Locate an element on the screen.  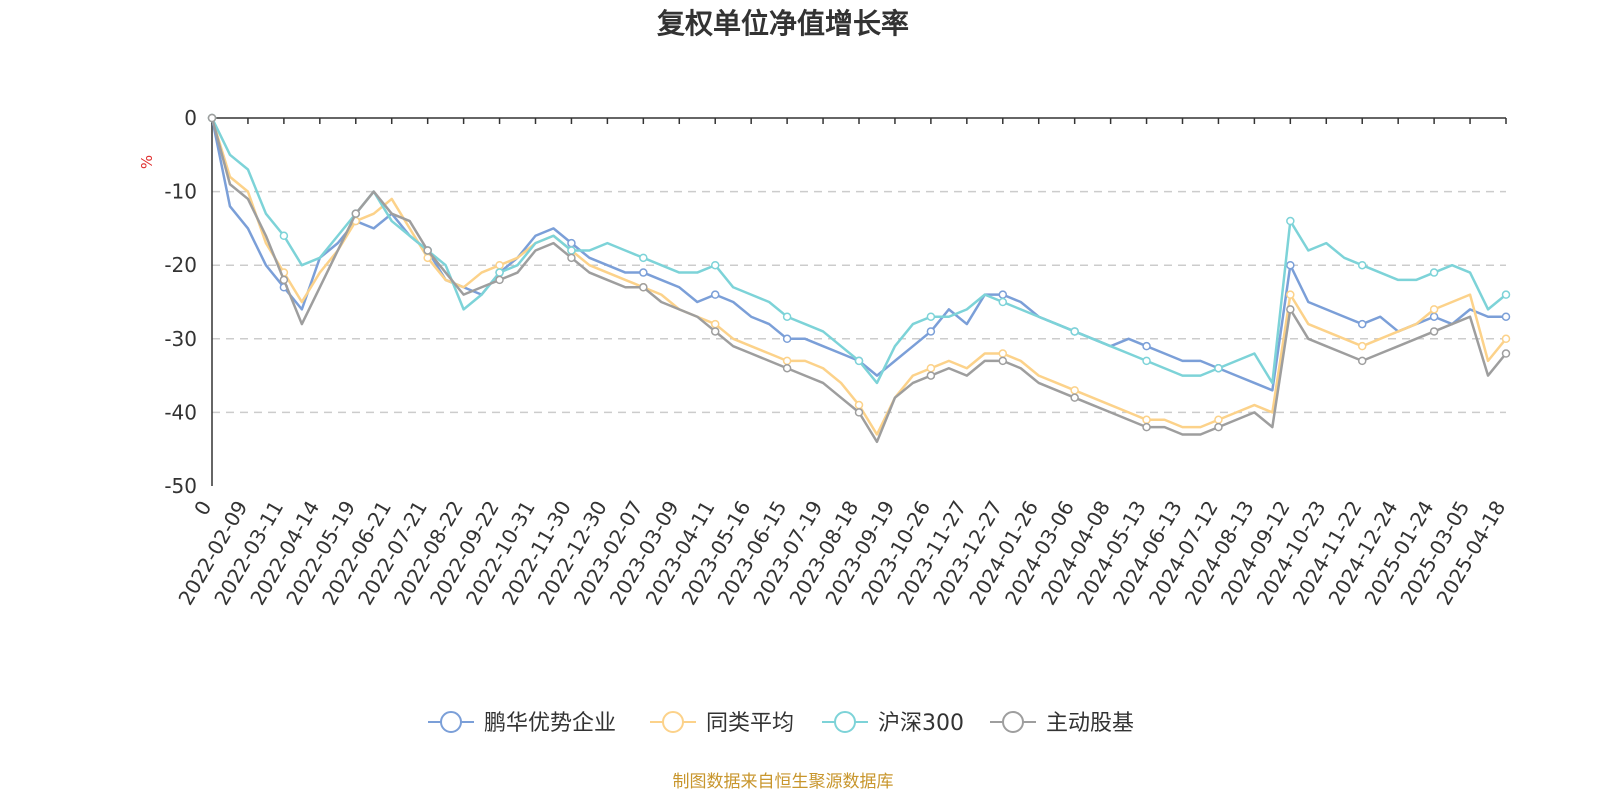
y-tick-label: -50 is located at coordinates (180, 486).